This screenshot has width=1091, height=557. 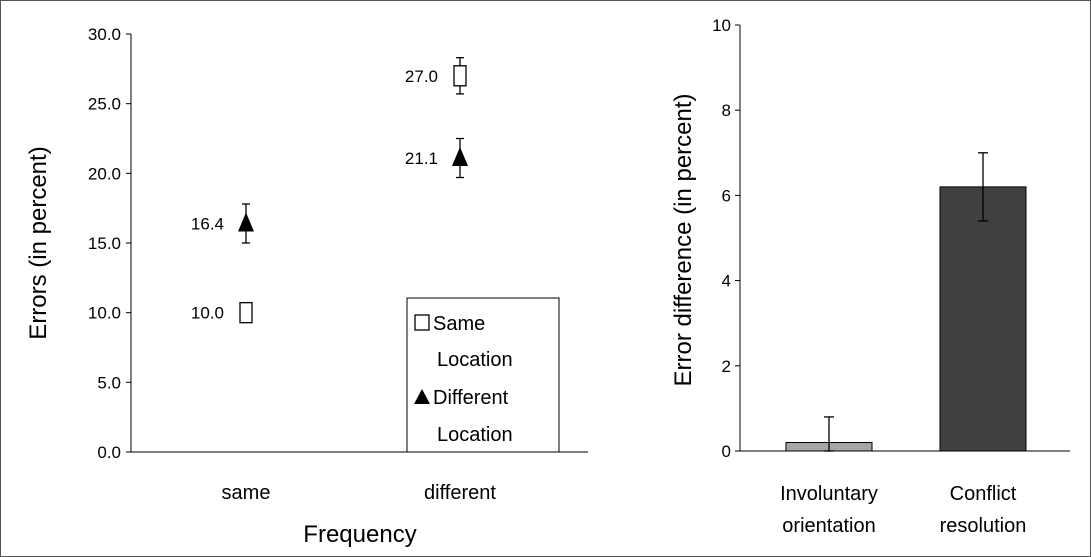 What do you see at coordinates (460, 493) in the screenshot?
I see `errors-x-tick-label: different` at bounding box center [460, 493].